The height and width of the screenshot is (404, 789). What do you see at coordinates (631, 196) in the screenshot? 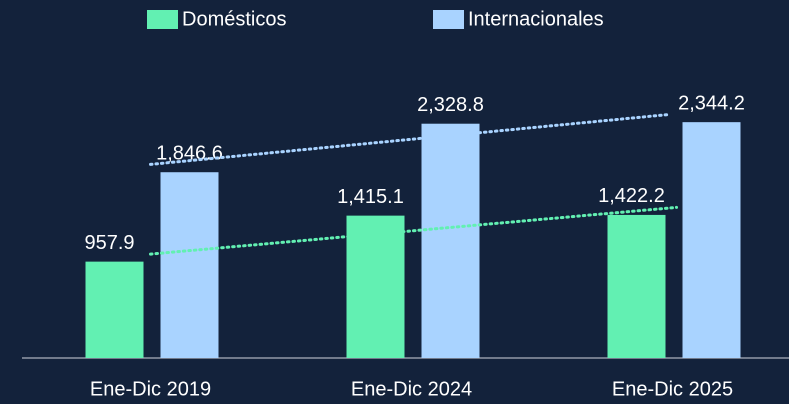
I see `data-label: 1,422.2` at bounding box center [631, 196].